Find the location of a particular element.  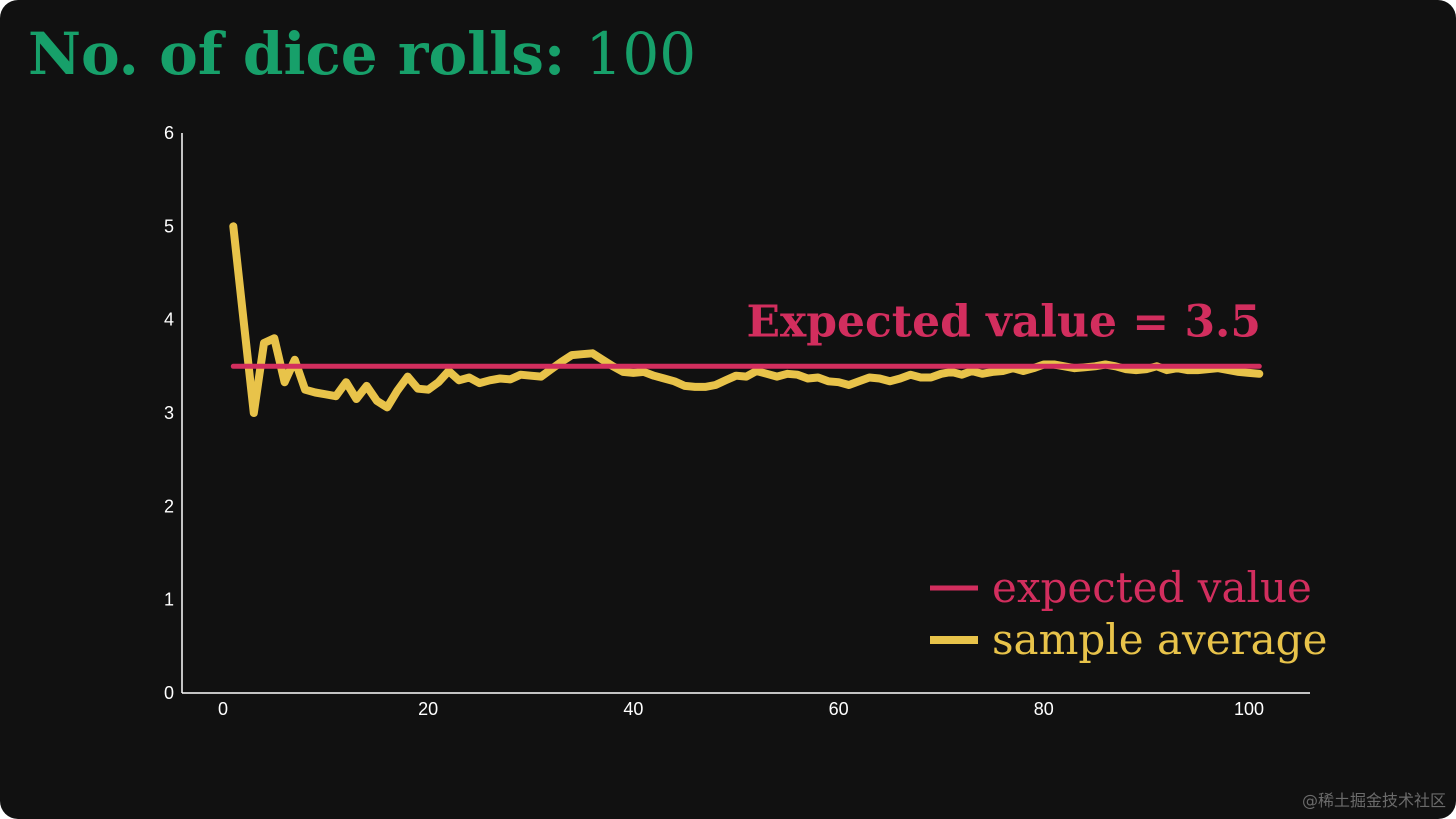

y-tick-label: 1 is located at coordinates (169, 600).